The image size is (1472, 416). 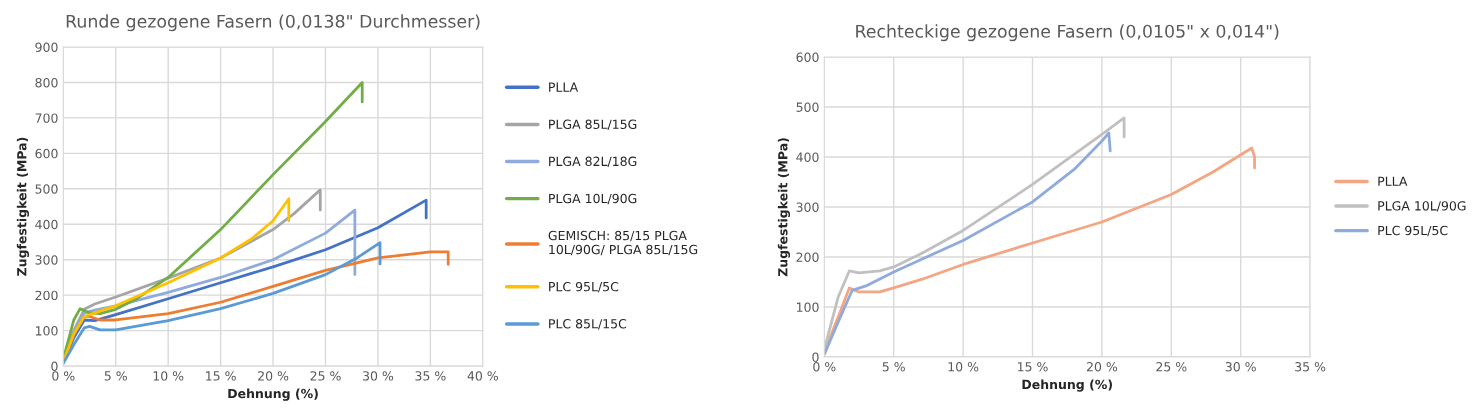 What do you see at coordinates (623, 243) in the screenshot?
I see `legend-label: GEMISCH: 85/15 PLGA 10L/90G/ PLGA 85L/15G` at bounding box center [623, 243].